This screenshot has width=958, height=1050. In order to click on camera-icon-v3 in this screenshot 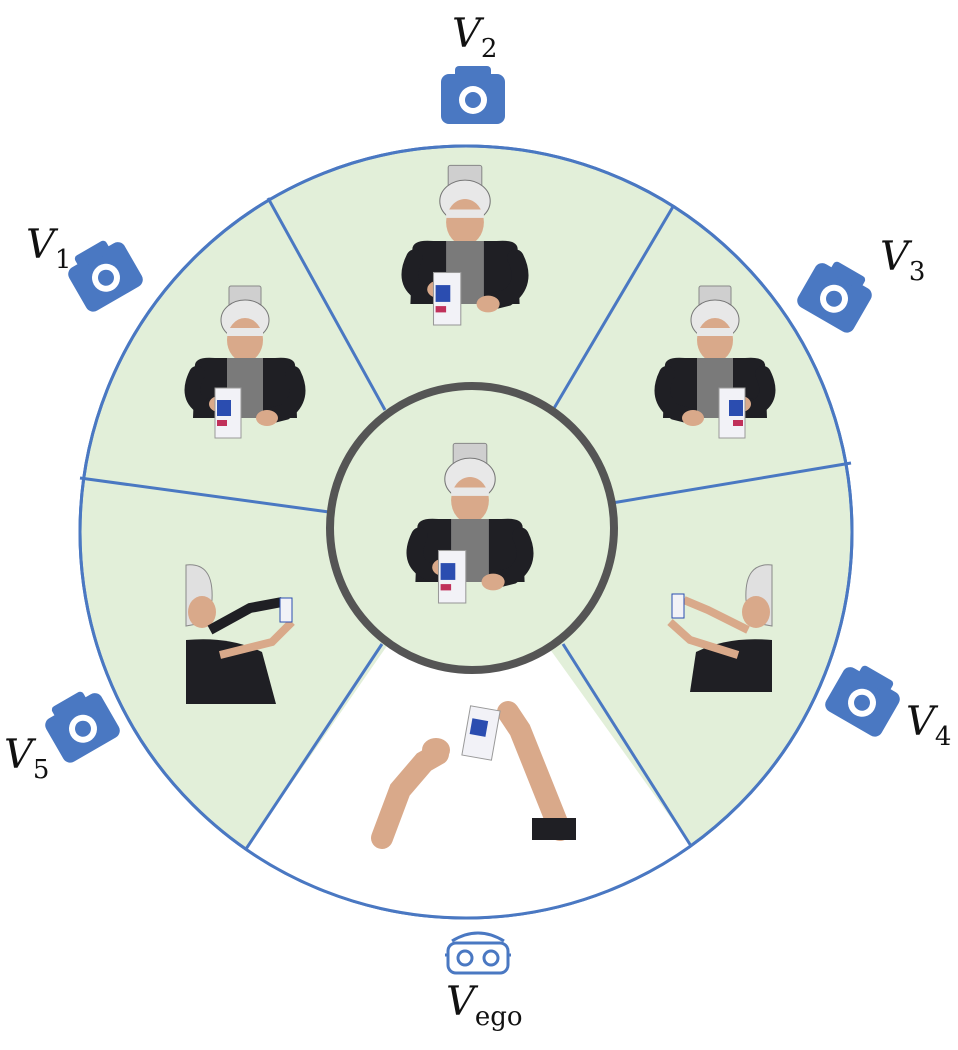, I will do `click(836, 294)`.